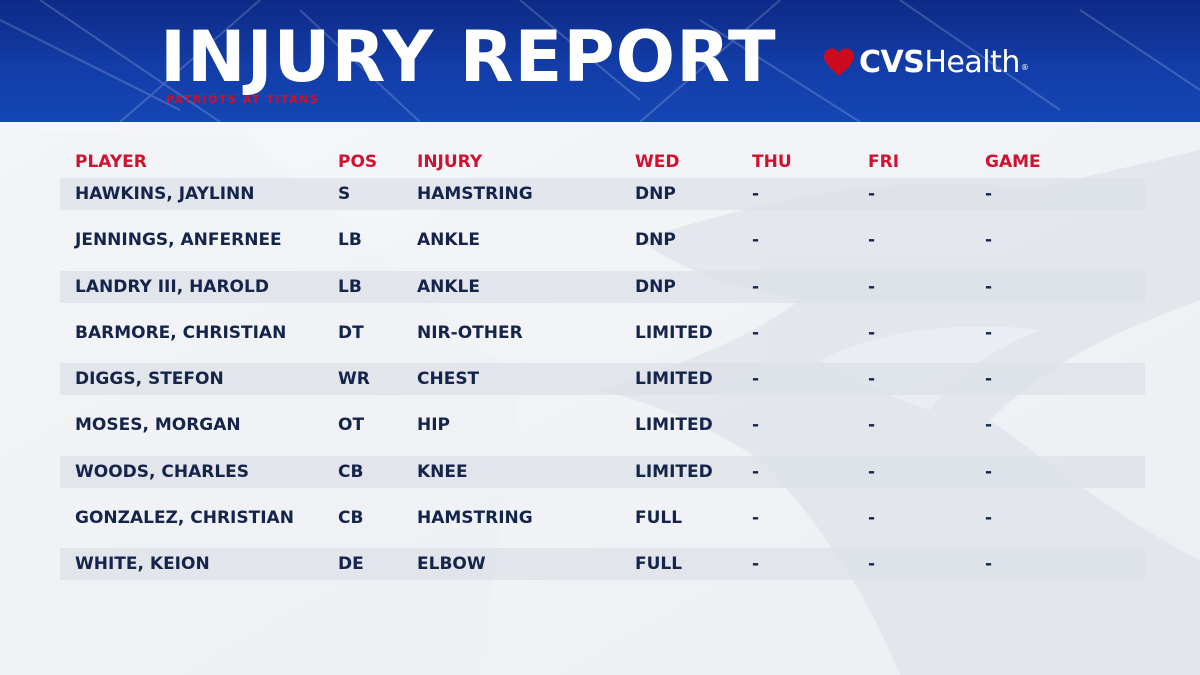  Describe the element at coordinates (1013, 162) in the screenshot. I see `column-header-game: GAME` at that location.